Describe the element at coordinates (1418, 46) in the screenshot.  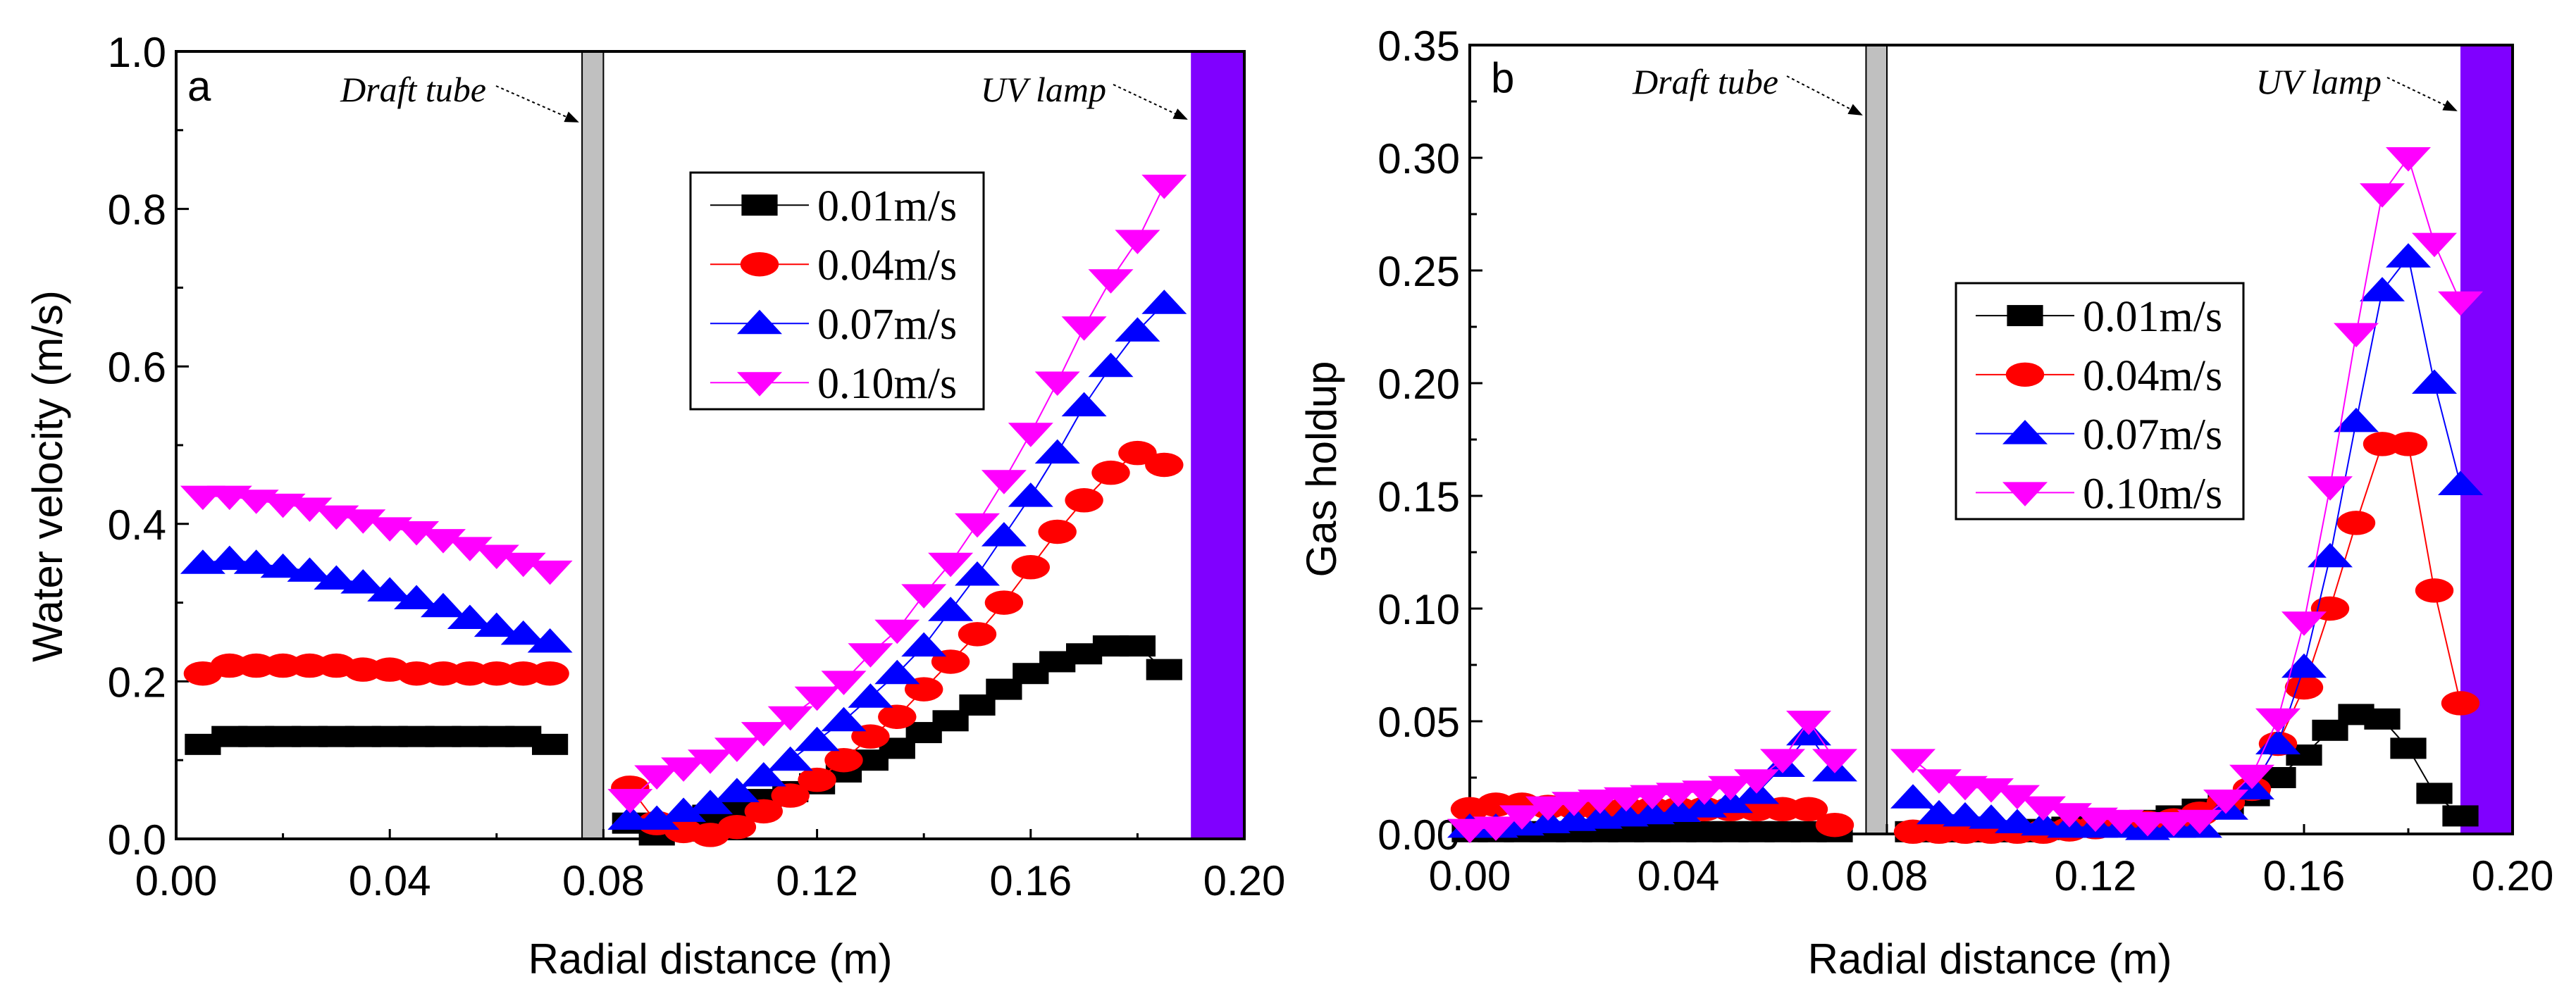
I see `y-tick-label: 0.35` at that location.